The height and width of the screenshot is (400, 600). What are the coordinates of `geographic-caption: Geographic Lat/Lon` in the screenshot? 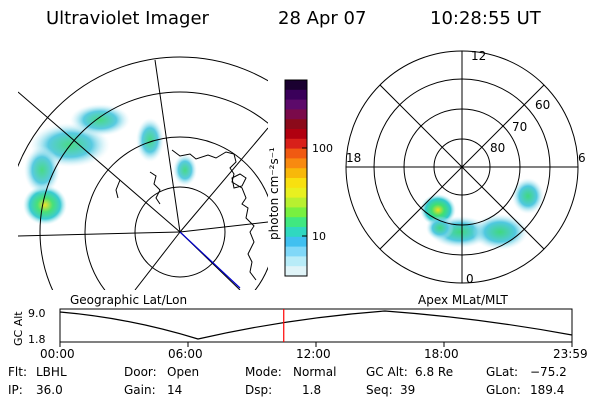 It's located at (128, 300).